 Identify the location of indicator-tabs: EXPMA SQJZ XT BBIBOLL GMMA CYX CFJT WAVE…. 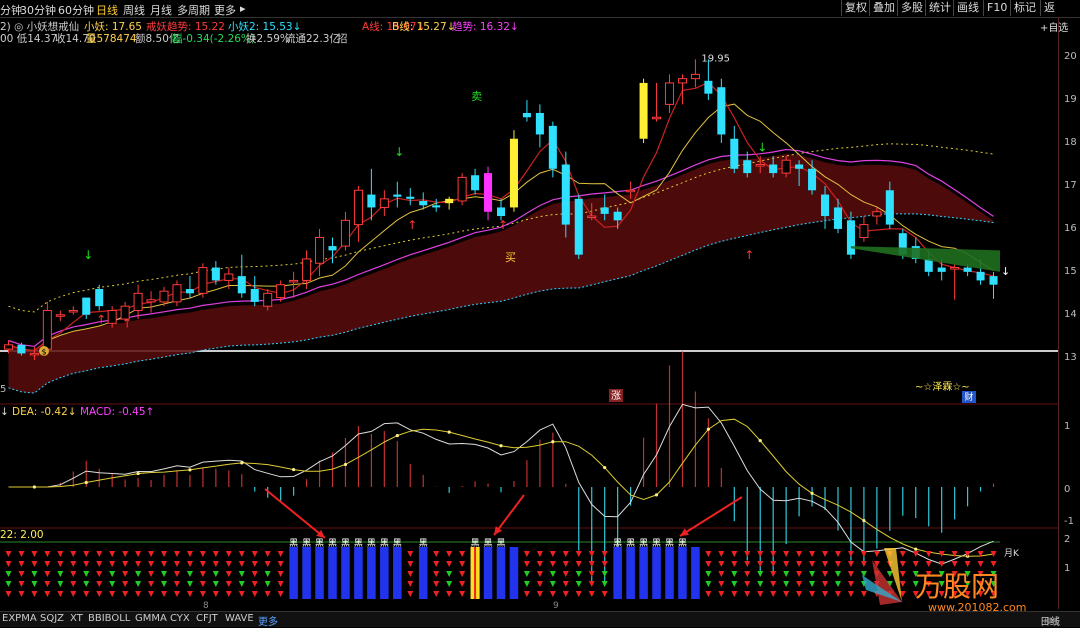
(540, 619).